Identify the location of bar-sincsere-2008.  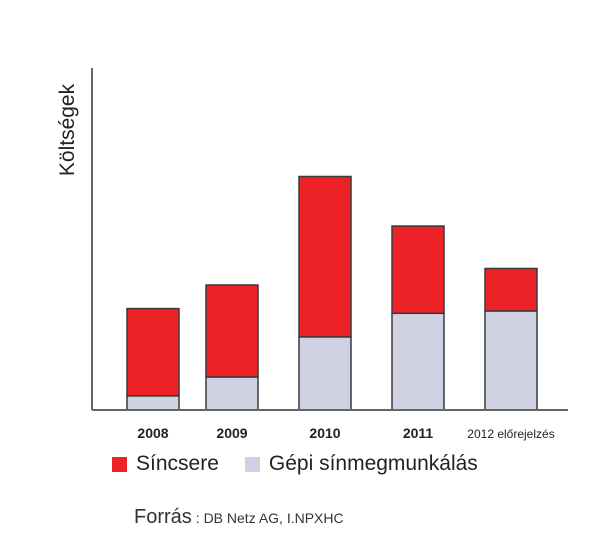
(153, 352).